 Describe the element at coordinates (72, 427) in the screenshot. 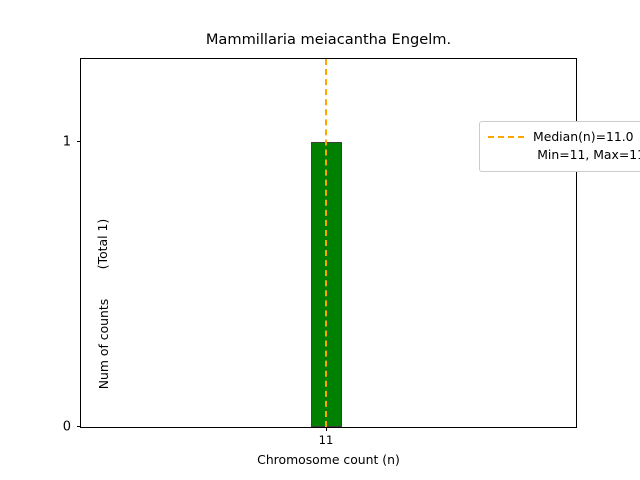

I see `ytick-mark-0: 0` at that location.